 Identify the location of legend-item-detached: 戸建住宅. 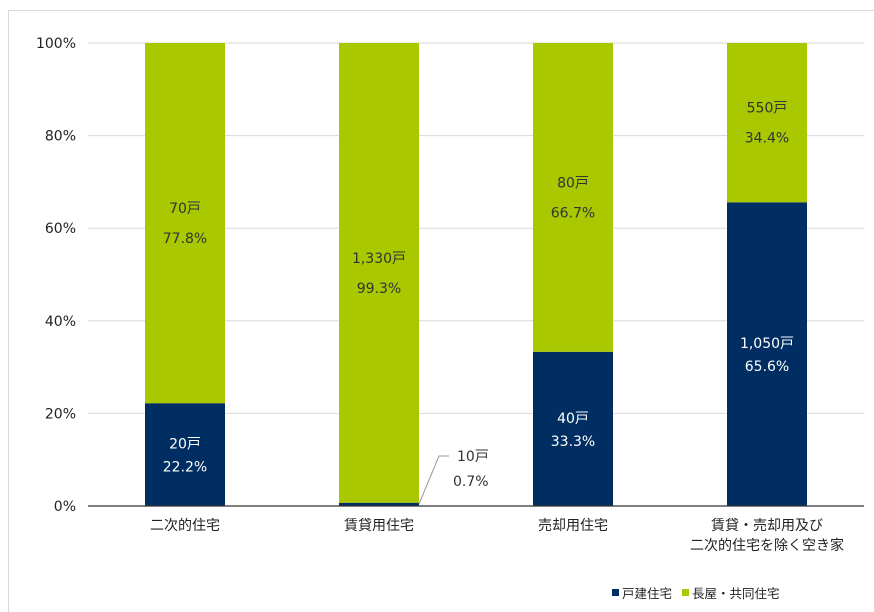
(642, 592).